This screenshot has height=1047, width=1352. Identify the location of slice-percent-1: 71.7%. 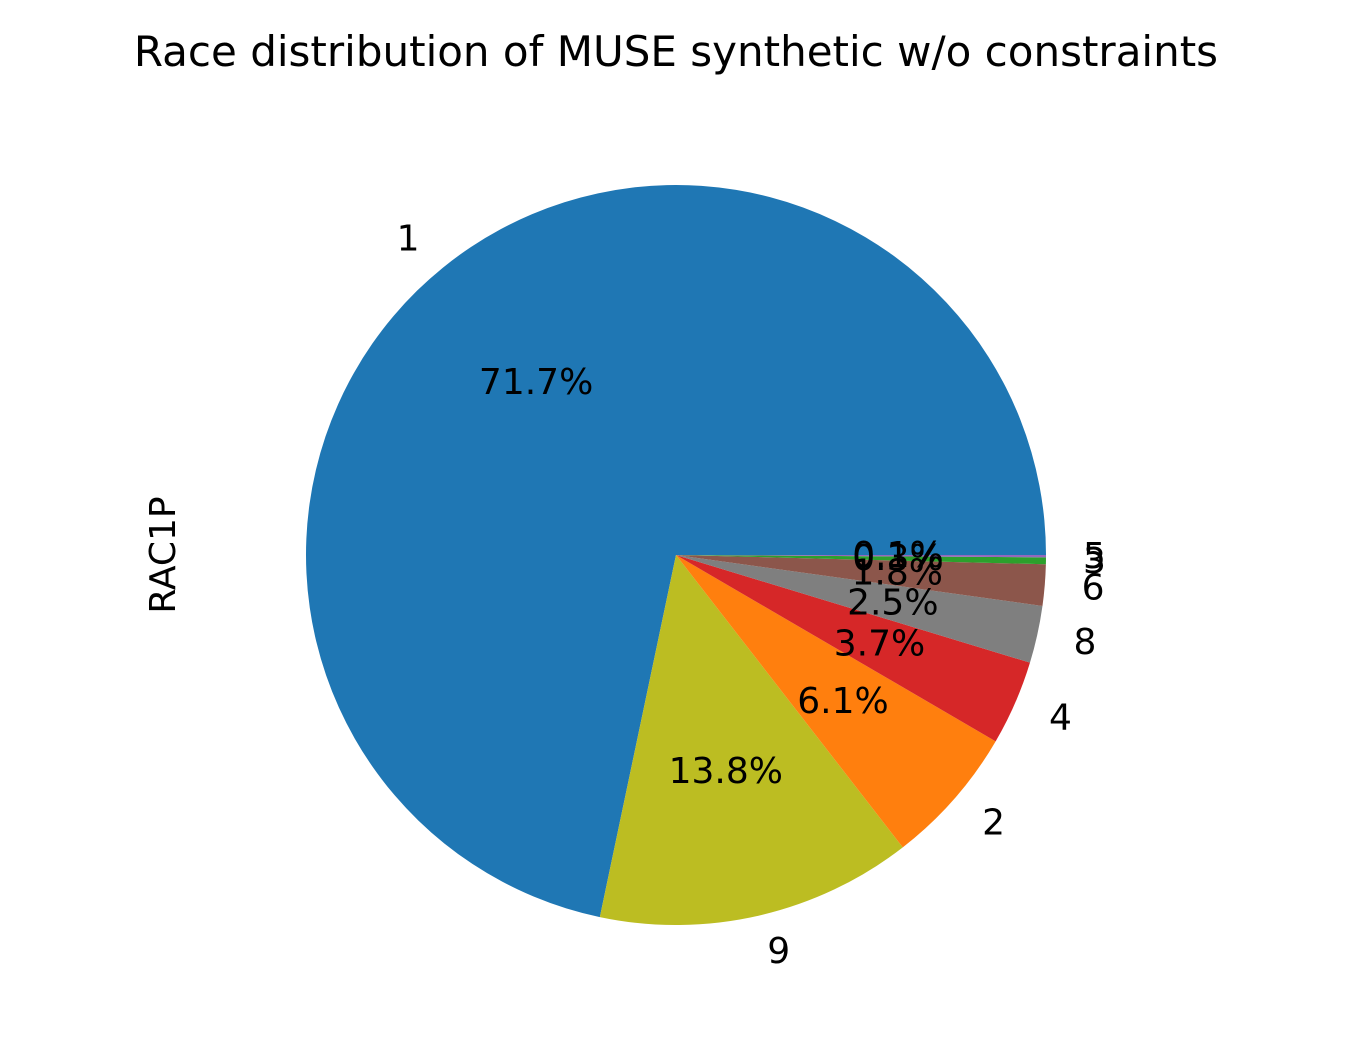
(536, 382).